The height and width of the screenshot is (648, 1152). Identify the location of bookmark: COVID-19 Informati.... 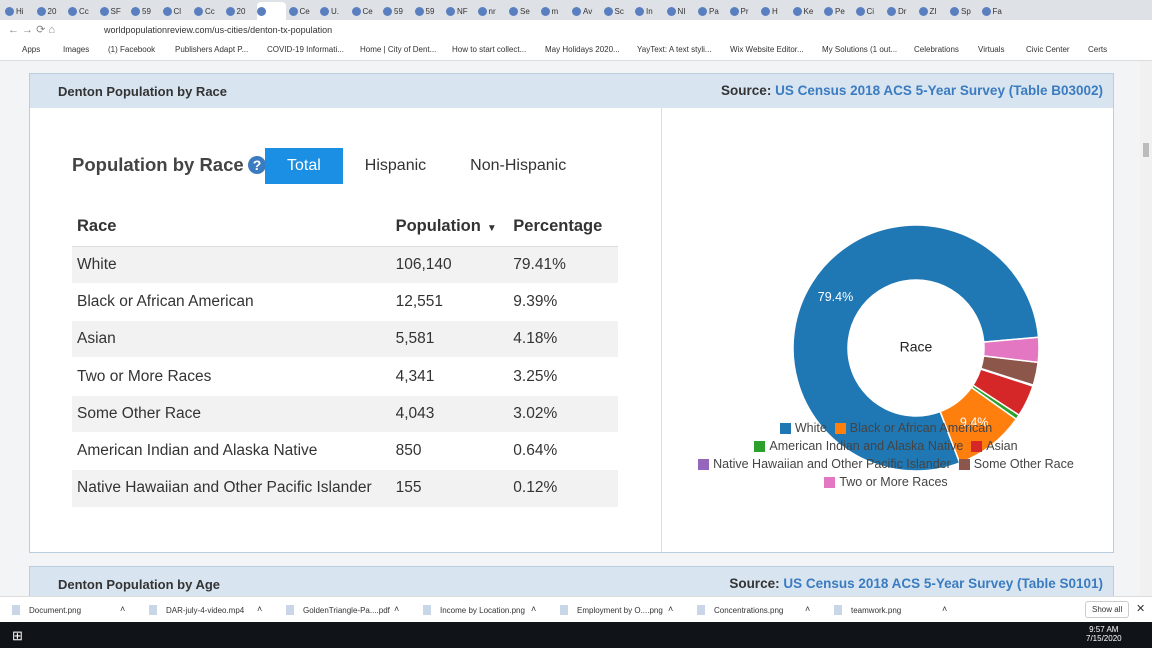
(305, 49).